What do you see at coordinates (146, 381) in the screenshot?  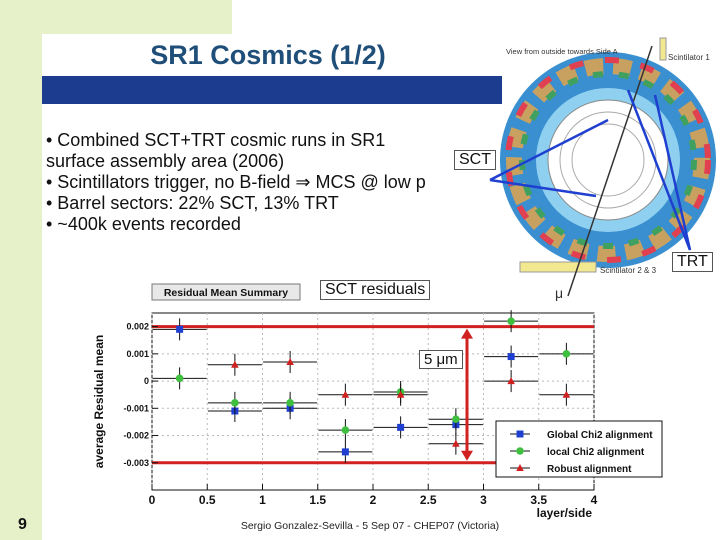 I see `y-tick-label: 0` at bounding box center [146, 381].